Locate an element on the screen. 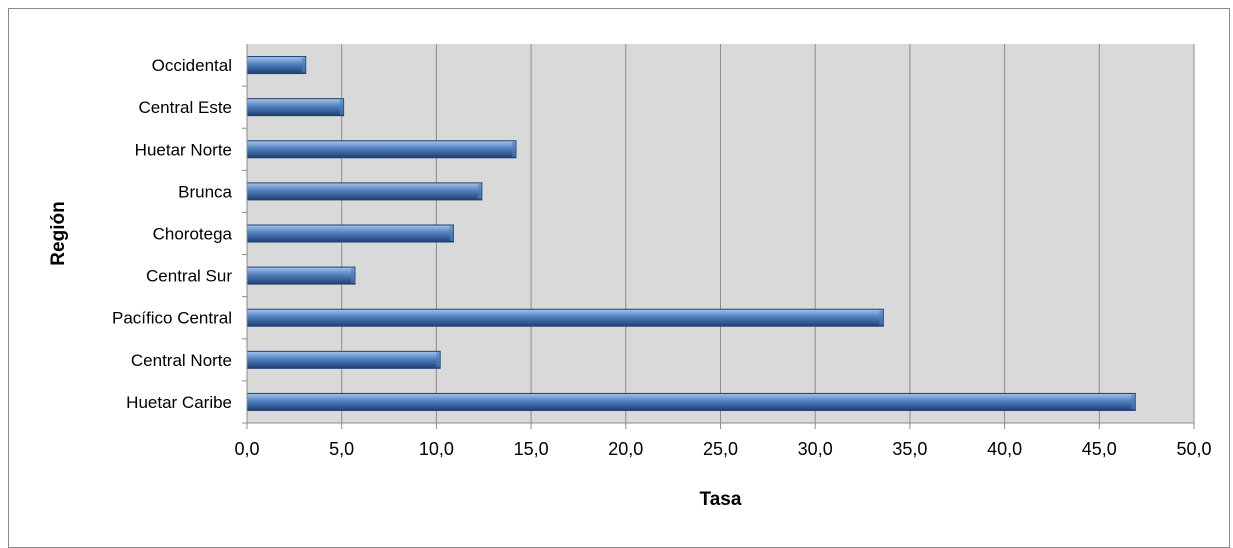 The width and height of the screenshot is (1233, 548). x-tick-label: 0,0 is located at coordinates (246, 449).